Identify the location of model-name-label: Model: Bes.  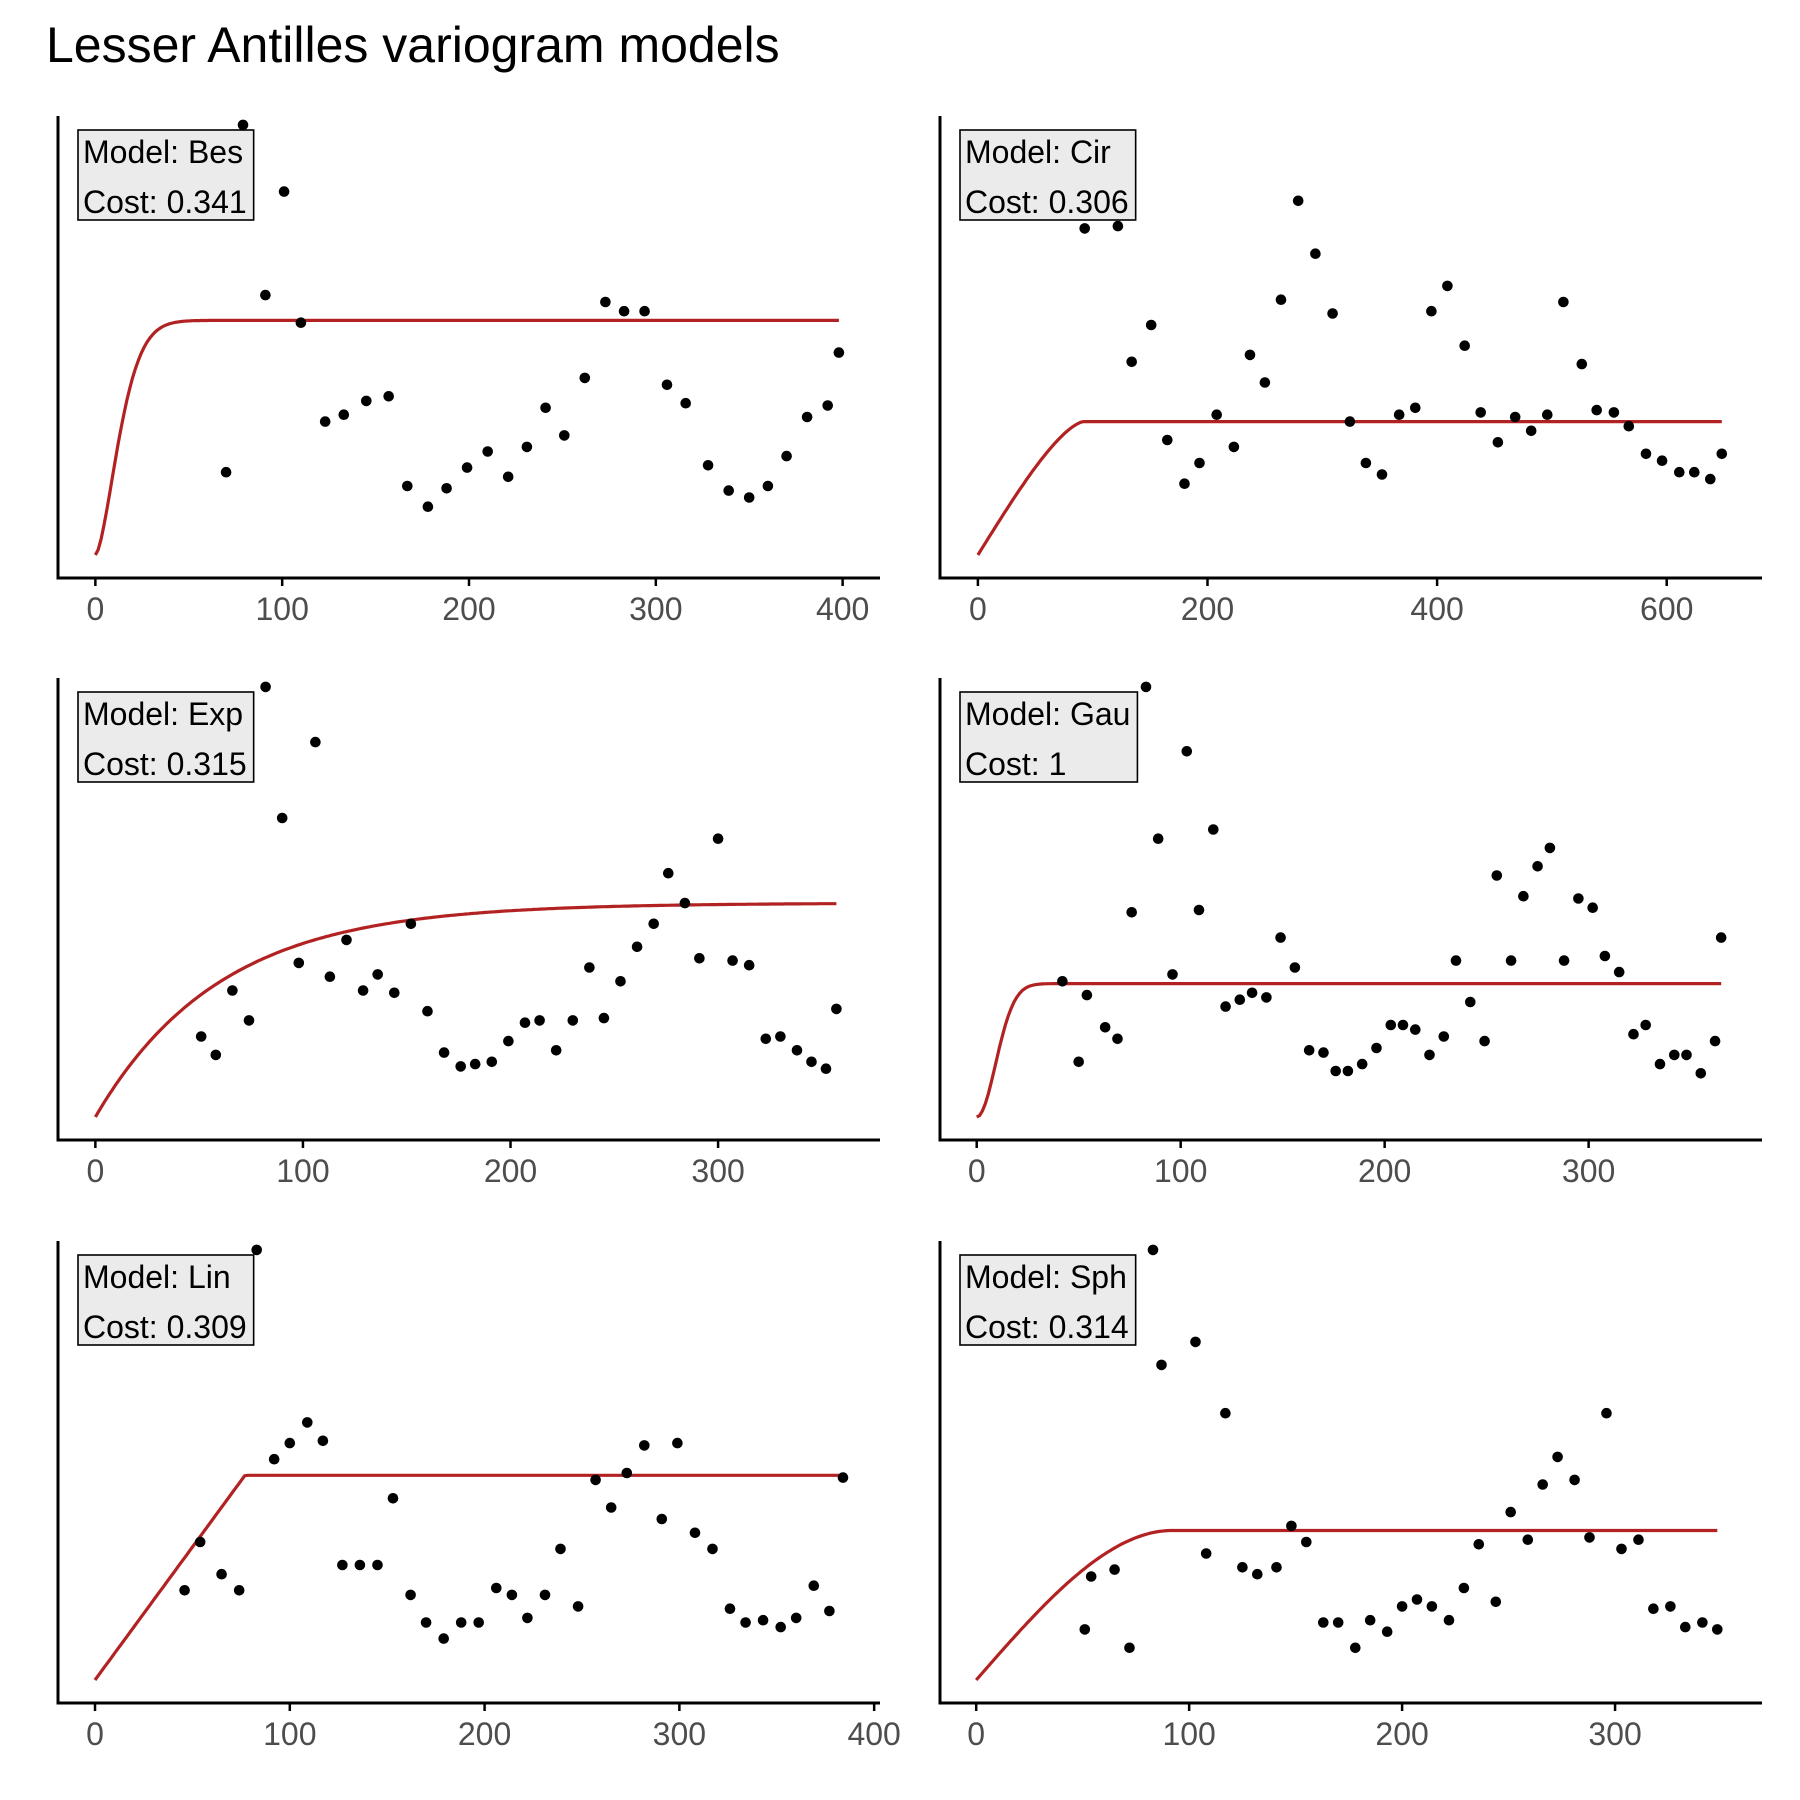
(163, 152).